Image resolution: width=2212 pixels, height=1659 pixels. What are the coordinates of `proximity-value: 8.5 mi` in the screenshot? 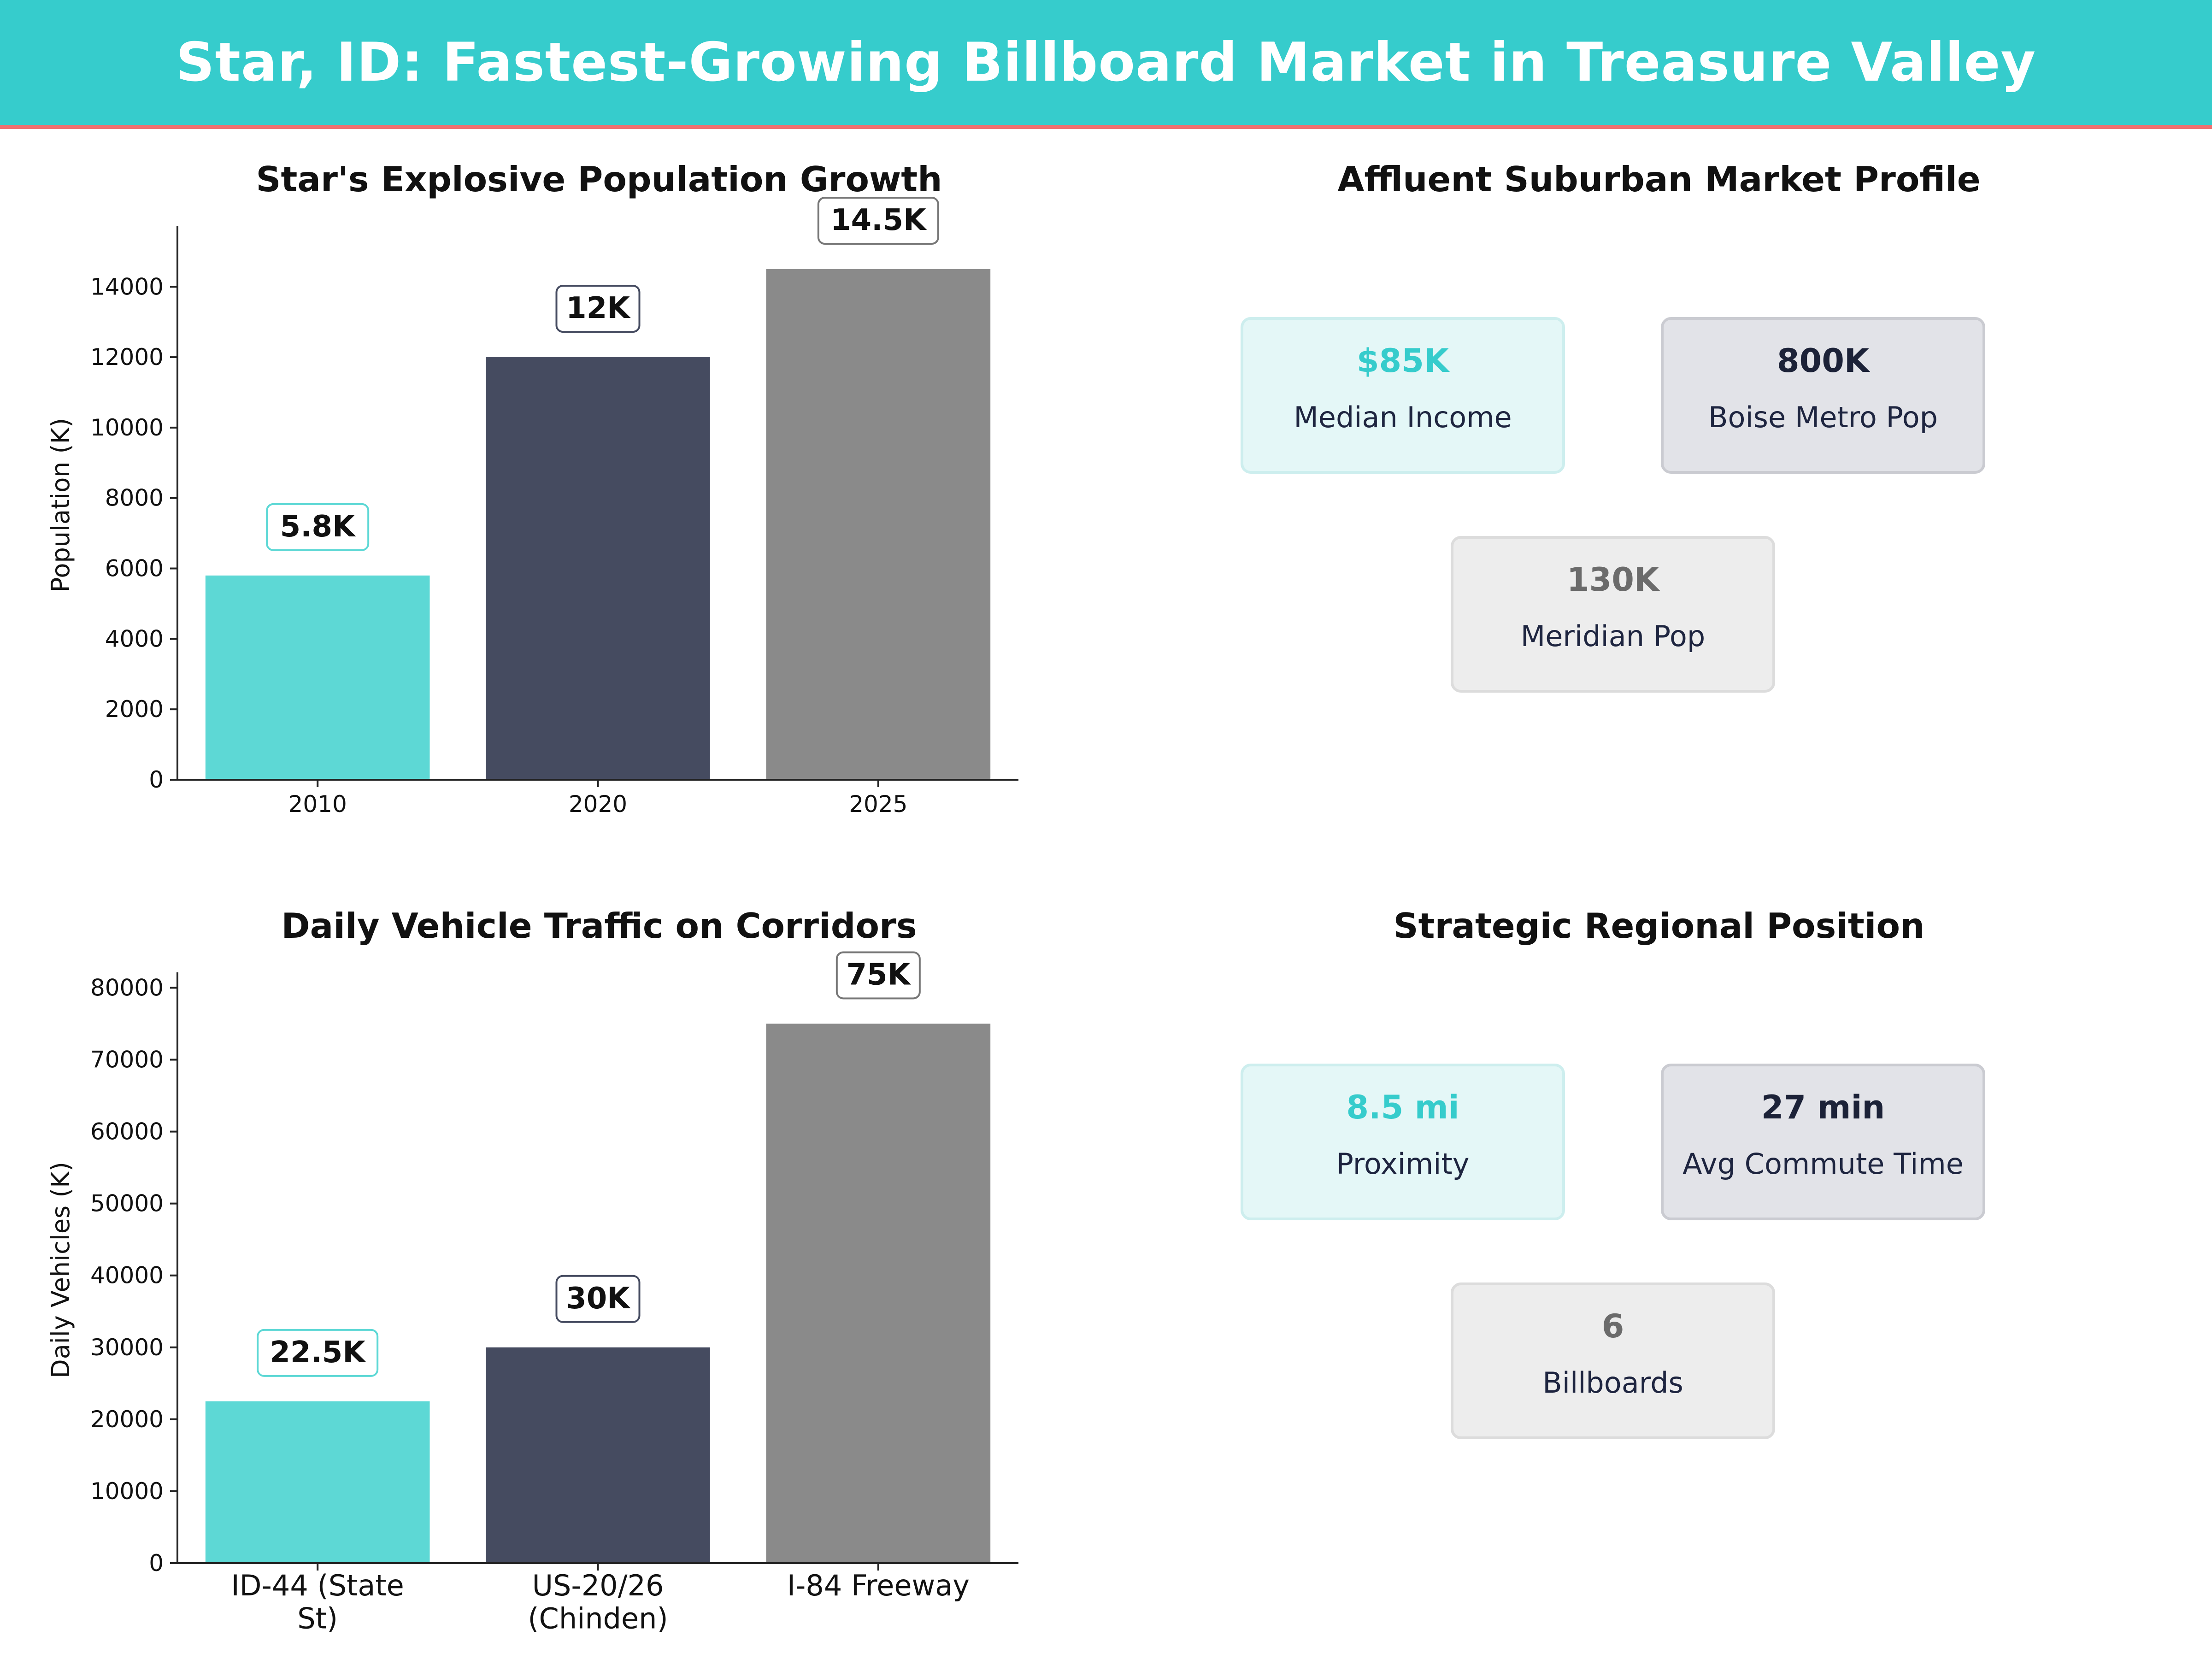 It's located at (1402, 1107).